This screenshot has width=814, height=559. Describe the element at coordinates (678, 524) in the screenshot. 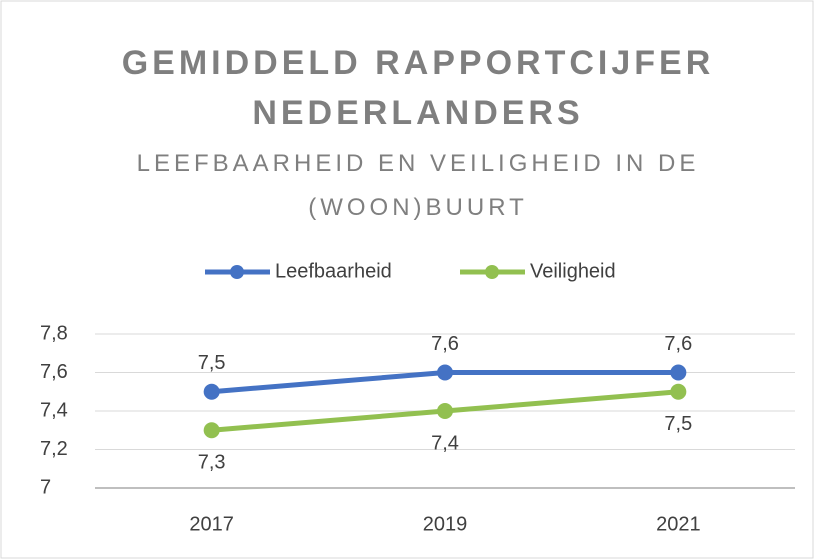

I see `x-tick-label: 2021` at that location.